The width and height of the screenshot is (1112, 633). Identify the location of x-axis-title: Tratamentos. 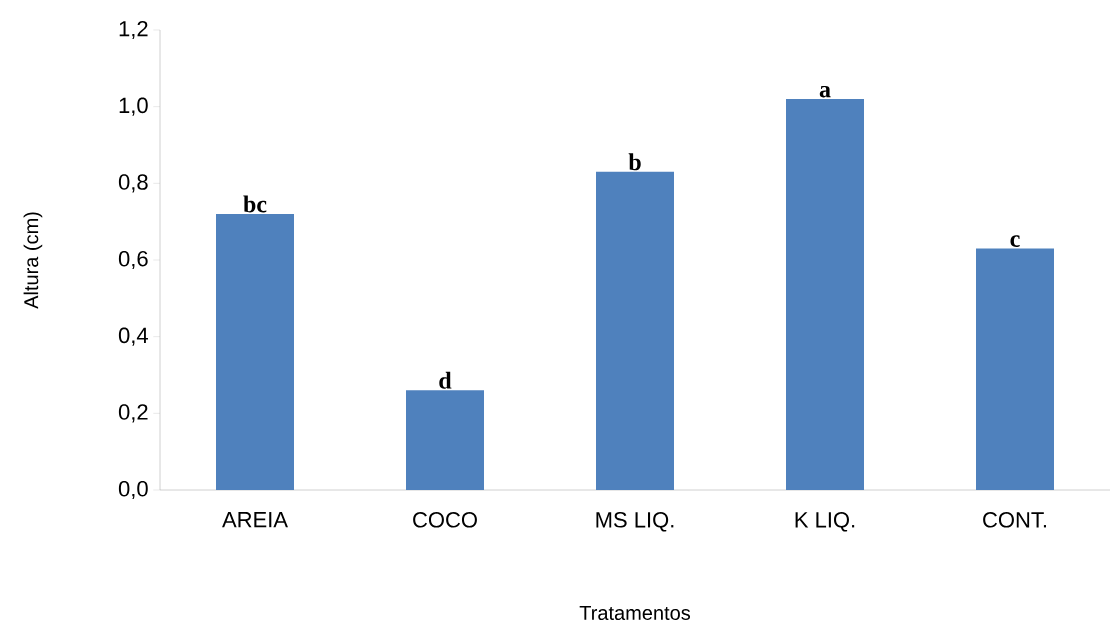
(635, 613).